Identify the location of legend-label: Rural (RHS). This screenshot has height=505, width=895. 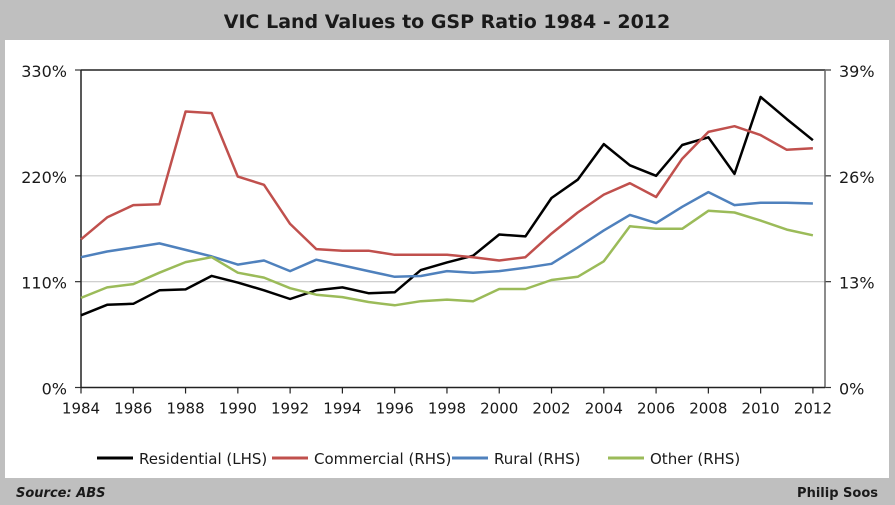
(537, 459).